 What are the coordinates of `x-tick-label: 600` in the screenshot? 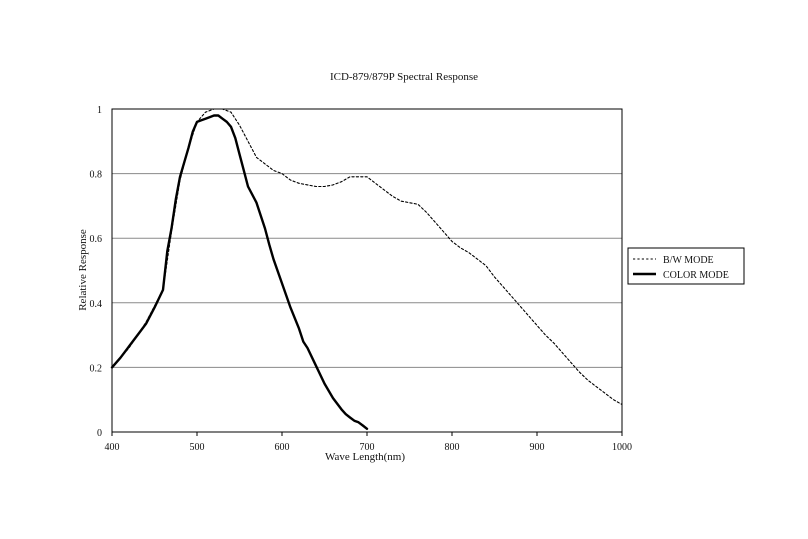 It's located at (282, 447).